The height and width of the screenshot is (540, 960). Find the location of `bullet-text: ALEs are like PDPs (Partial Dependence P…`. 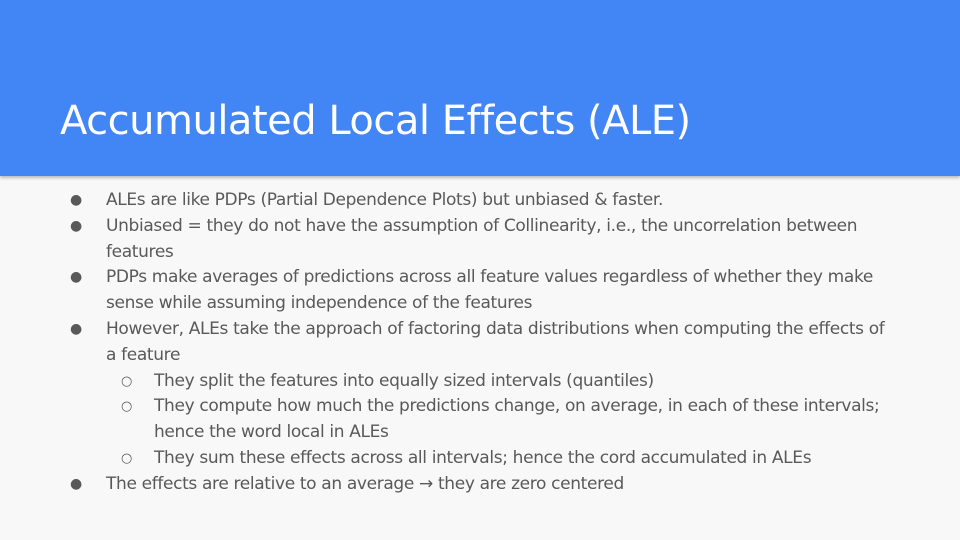

bullet-text: ALEs are like PDPs (Partial Dependence P… is located at coordinates (385, 200).